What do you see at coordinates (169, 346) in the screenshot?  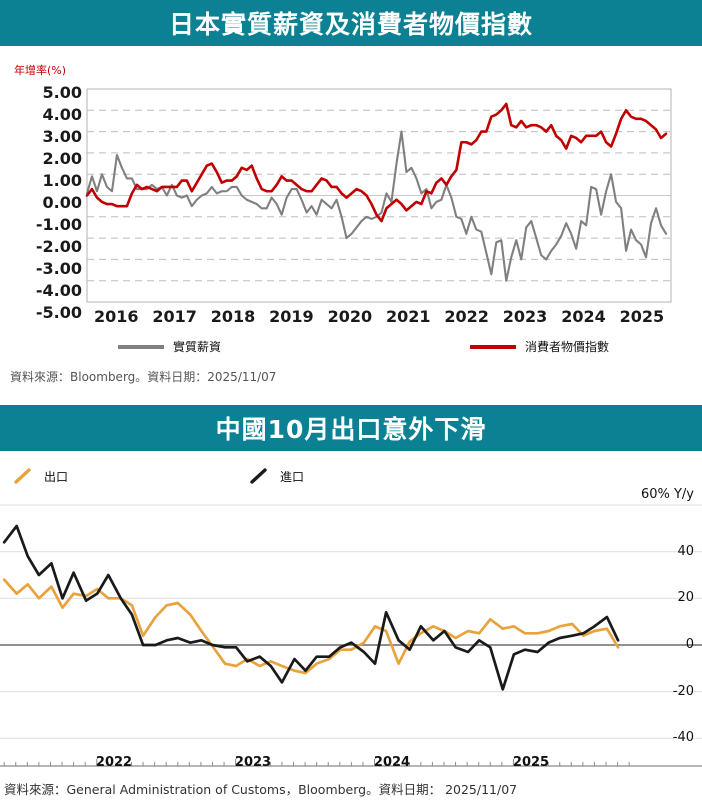 I see `legend-item-real-wages: 實質薪資` at bounding box center [169, 346].